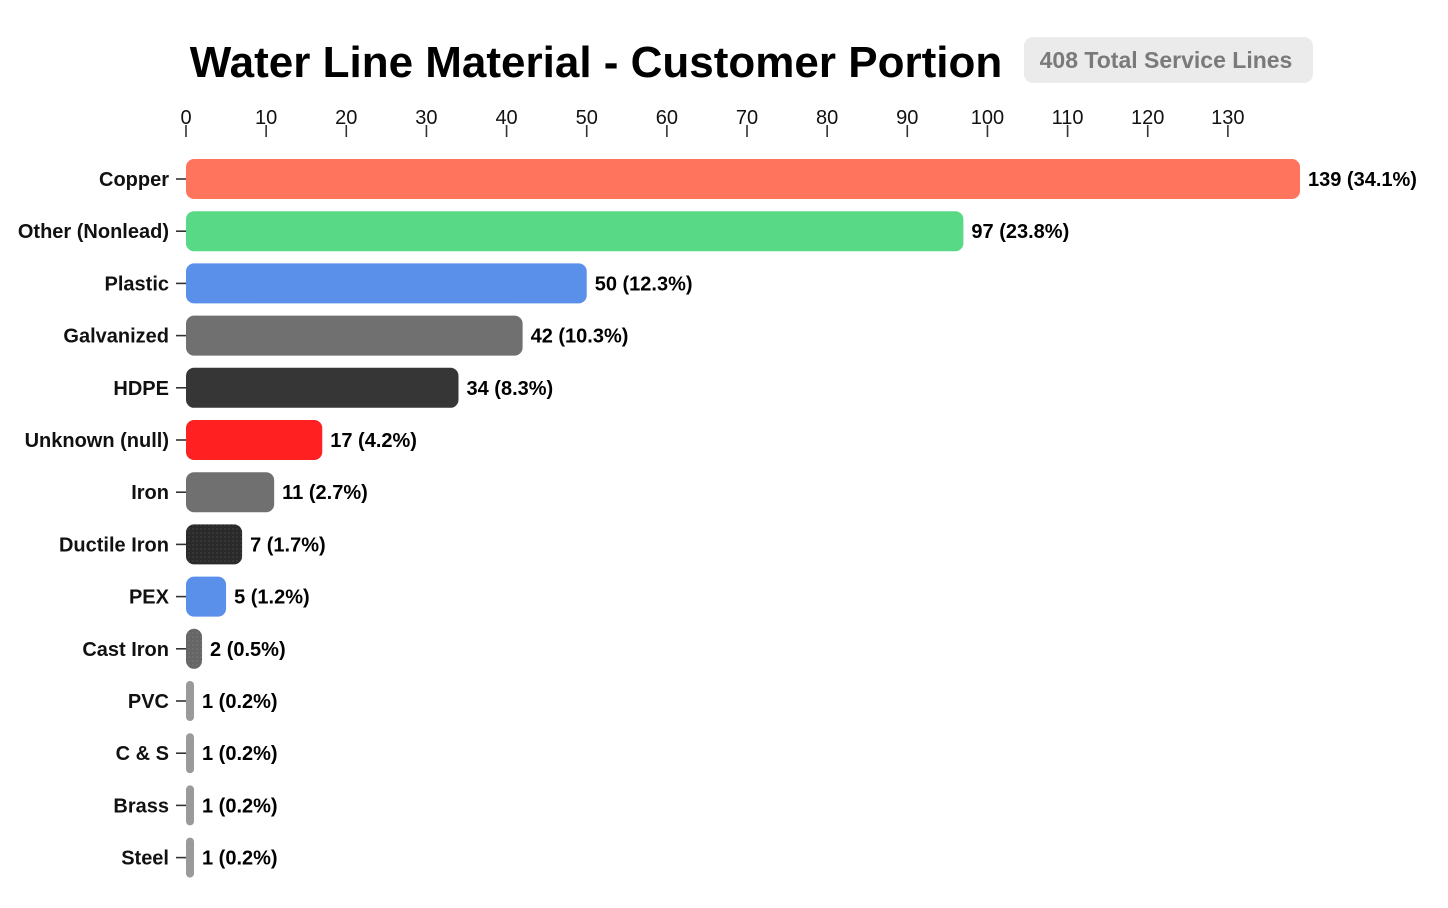 The height and width of the screenshot is (908, 1448). Describe the element at coordinates (907, 118) in the screenshot. I see `x-tick-label: 90` at that location.